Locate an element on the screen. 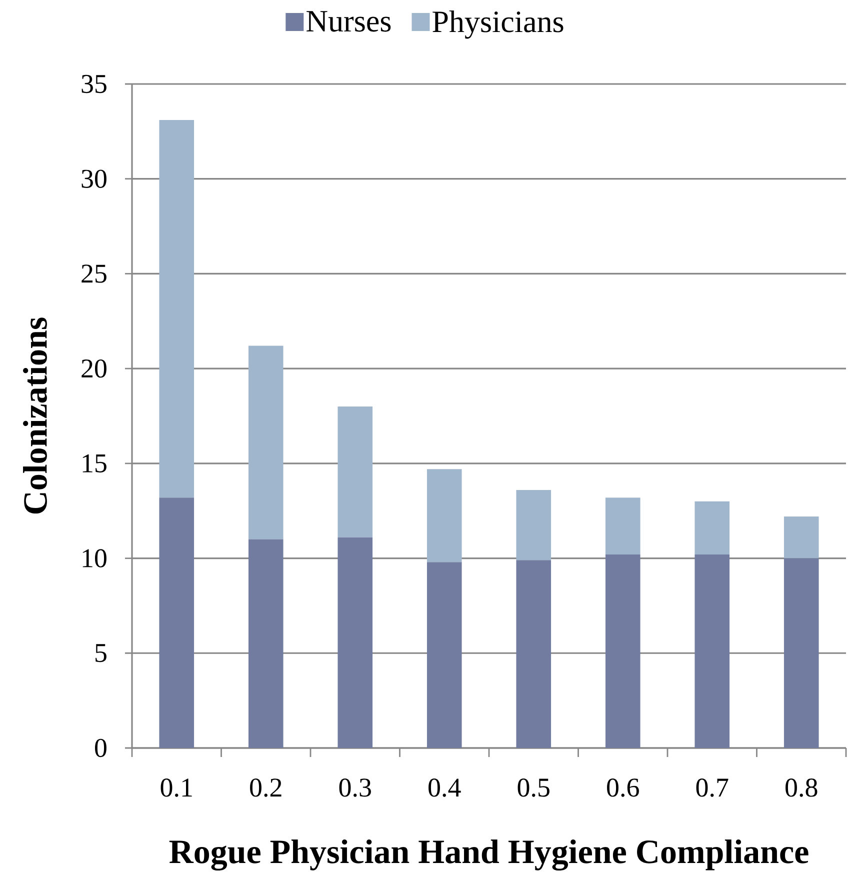  x-tick-label: 0.8 is located at coordinates (802, 787).